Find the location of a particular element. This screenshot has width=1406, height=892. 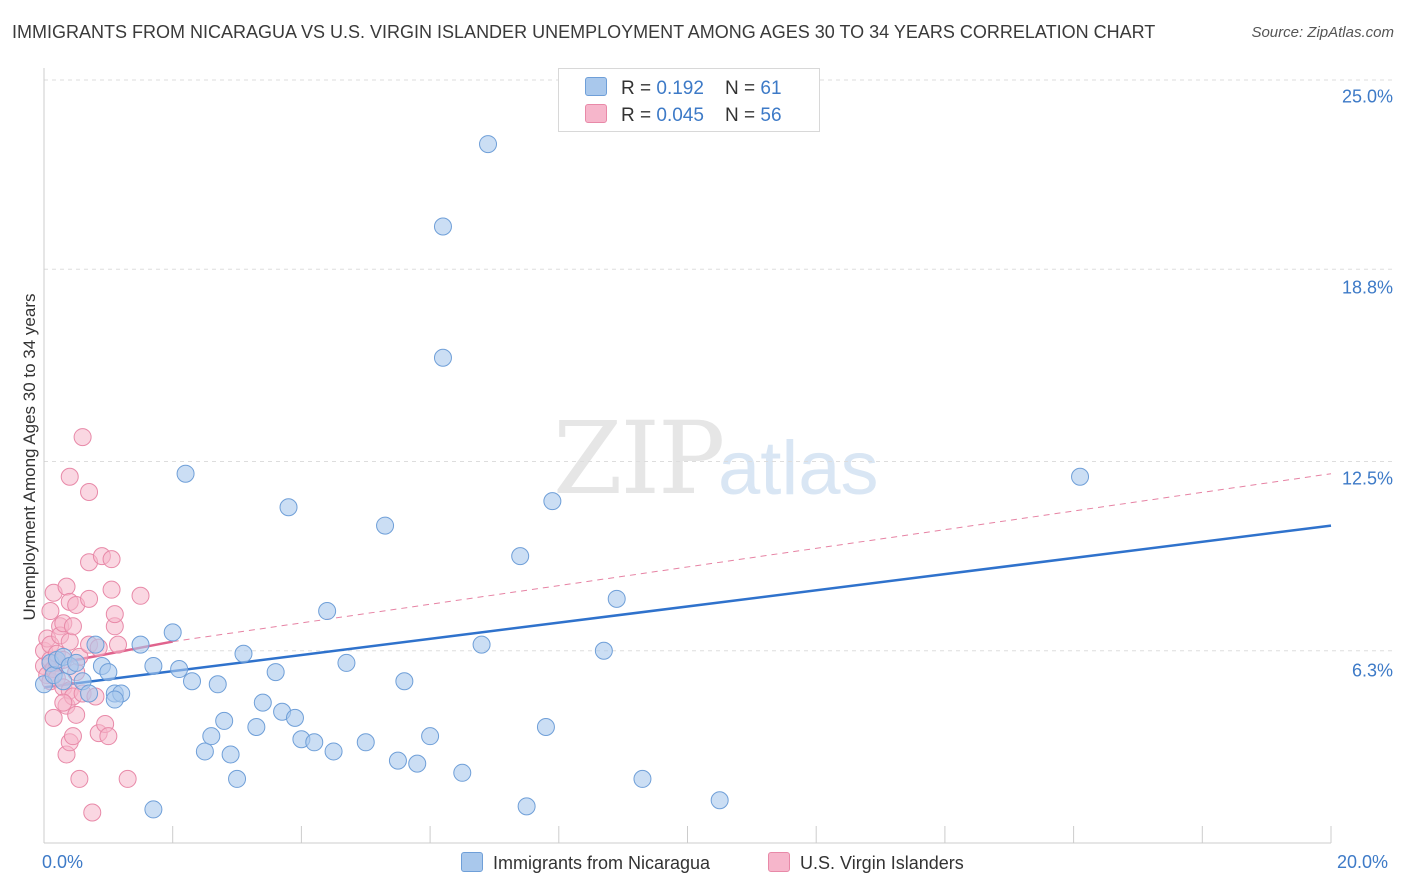

bottom-legend-label: Immigrants from Nicaragua is located at coordinates (602, 863).